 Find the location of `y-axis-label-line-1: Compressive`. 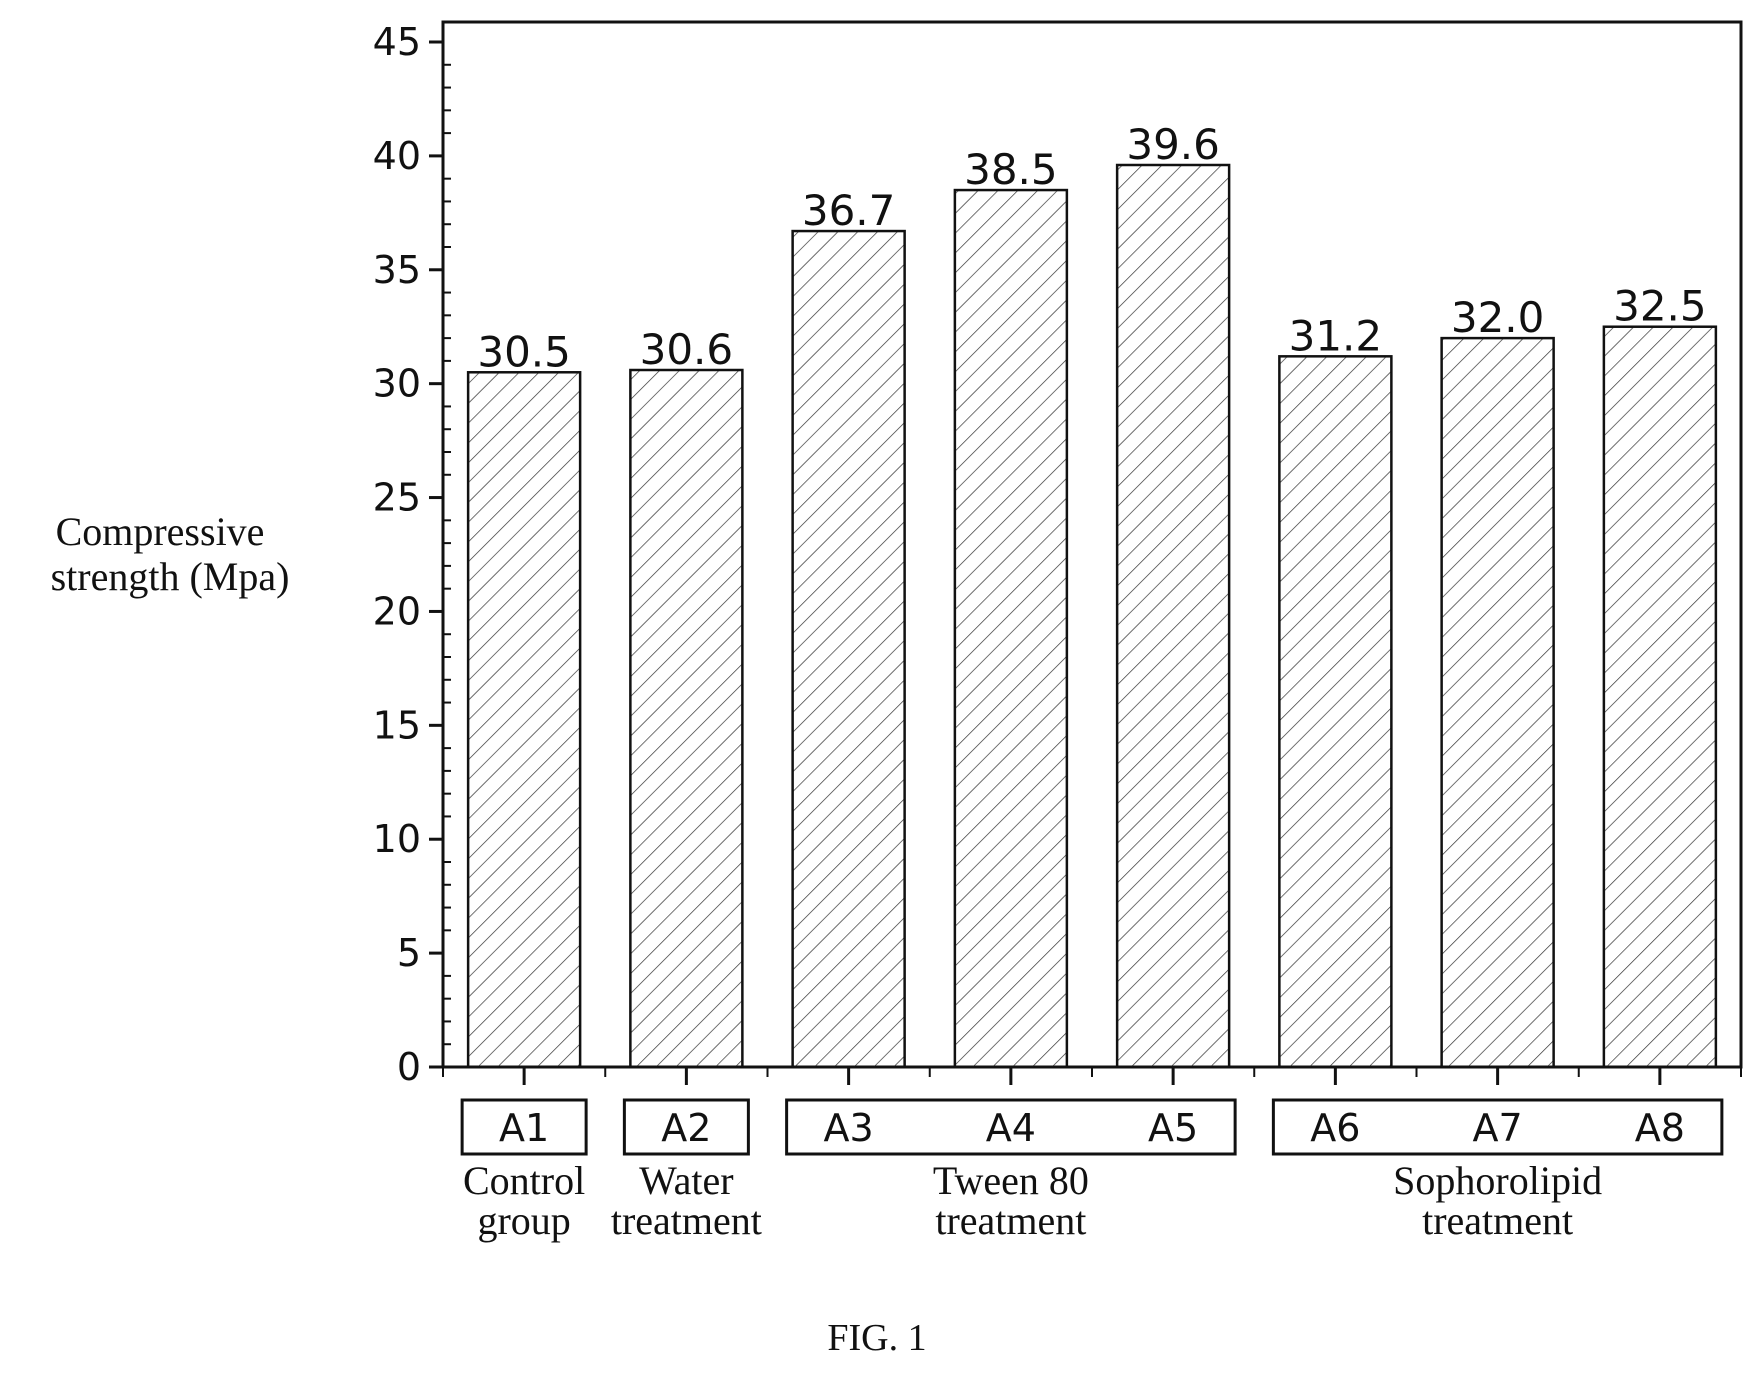

y-axis-label-line-1: Compressive is located at coordinates (160, 531).